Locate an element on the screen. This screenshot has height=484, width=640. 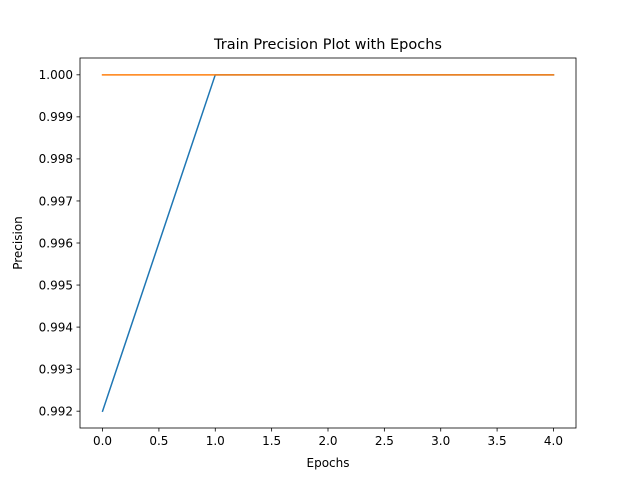
x-tick-label: 1.5 is located at coordinates (271, 441).